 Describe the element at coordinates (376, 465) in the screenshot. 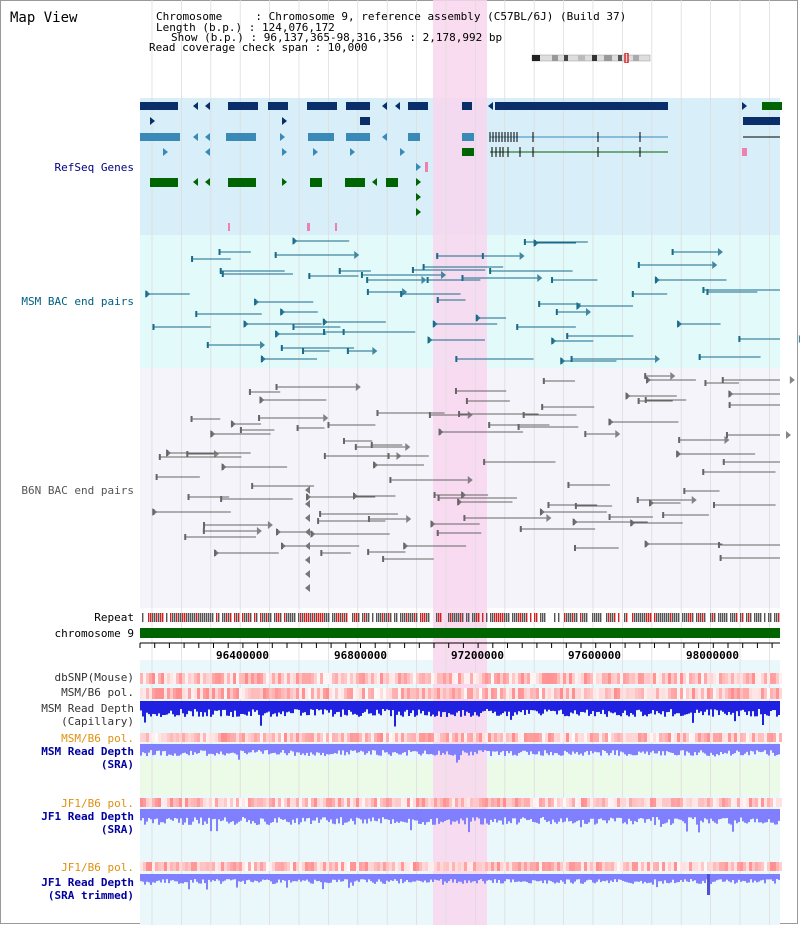

I see `b6n-bac-pair-arrow` at that location.